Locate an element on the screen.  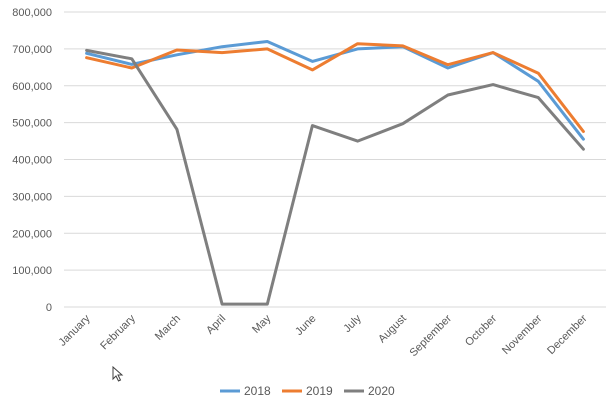
x-tick-label: October is located at coordinates (481, 330).